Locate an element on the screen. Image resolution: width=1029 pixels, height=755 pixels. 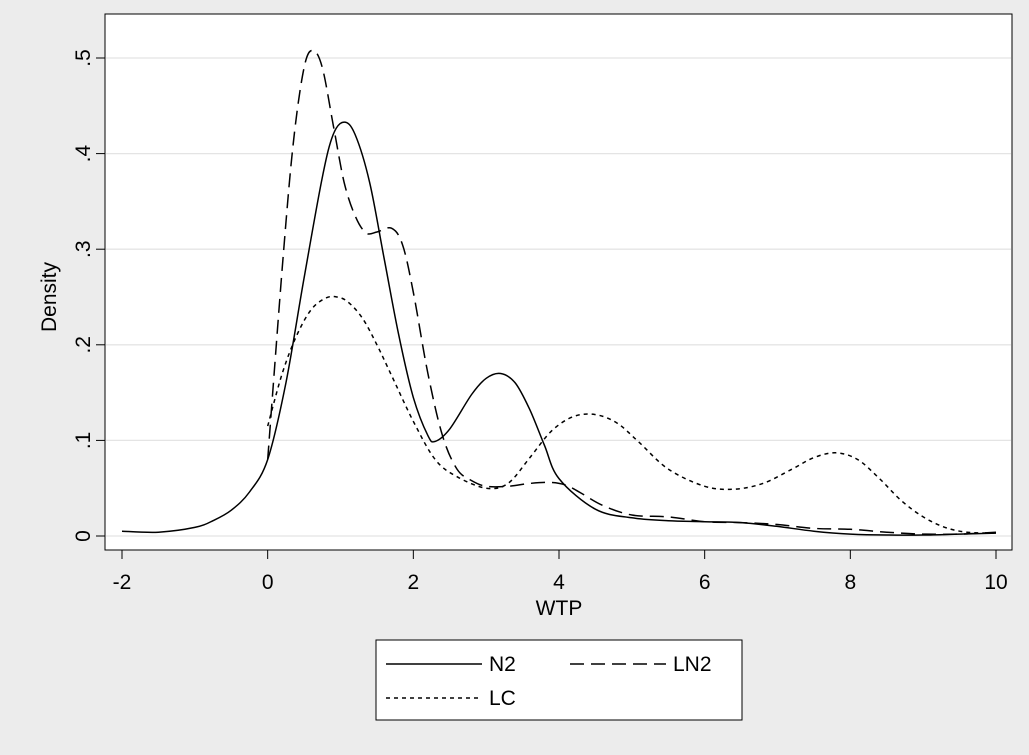
x-tick-label: 6 is located at coordinates (705, 582).